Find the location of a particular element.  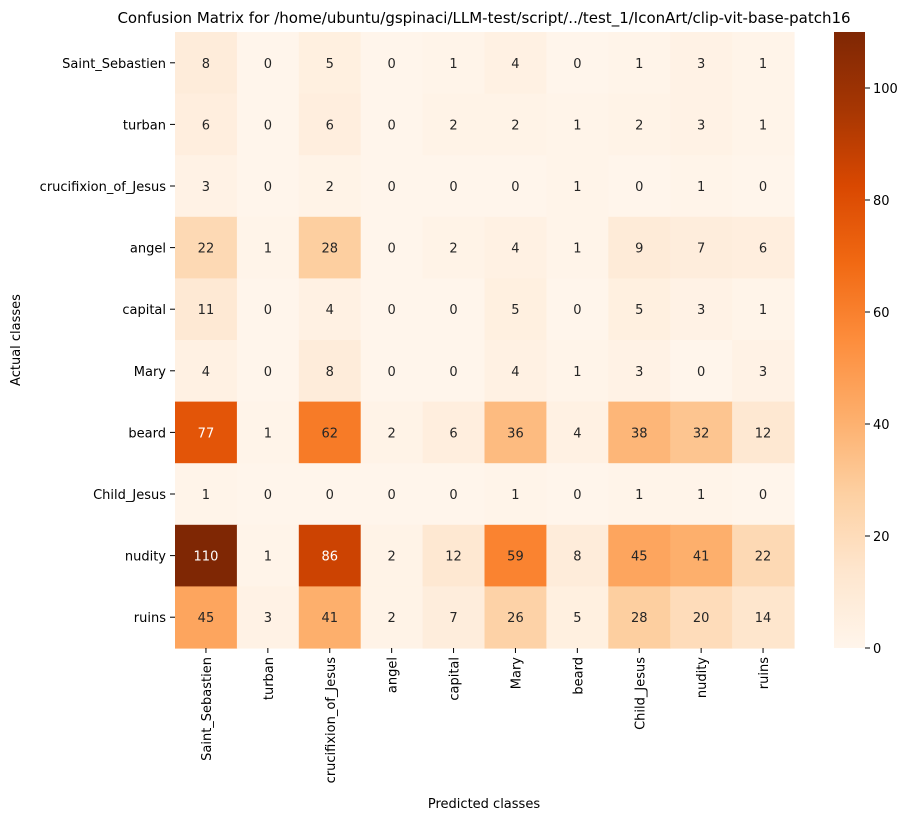

cell-value-label: 6 is located at coordinates (206, 125).